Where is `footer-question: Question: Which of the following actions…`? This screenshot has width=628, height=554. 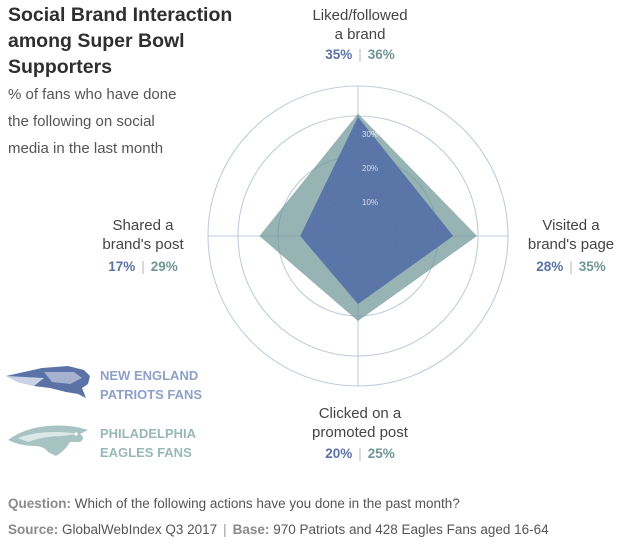 footer-question: Question: Which of the following actions… is located at coordinates (234, 503).